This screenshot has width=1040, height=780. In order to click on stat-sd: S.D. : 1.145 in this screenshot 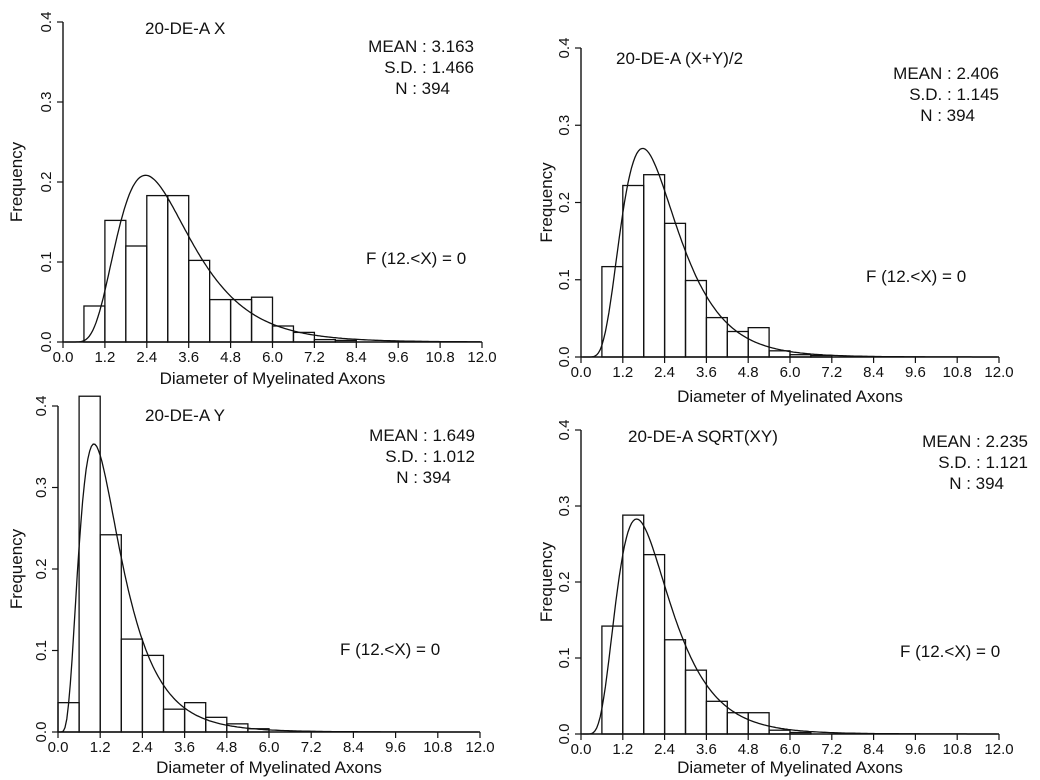, I will do `click(954, 94)`.